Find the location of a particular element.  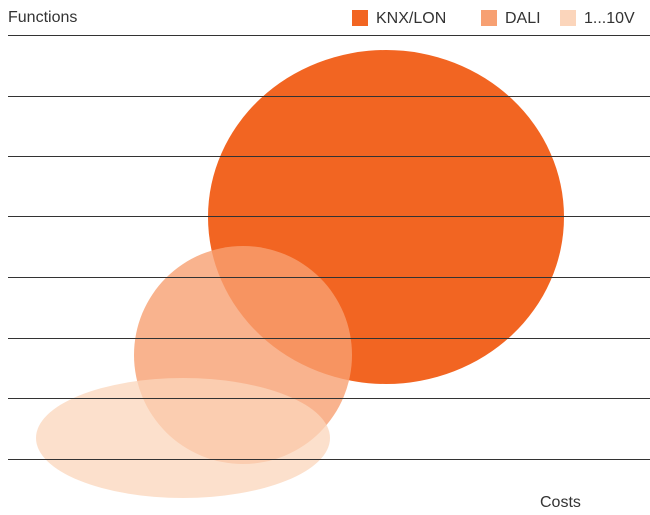

bubble is located at coordinates (183, 438).